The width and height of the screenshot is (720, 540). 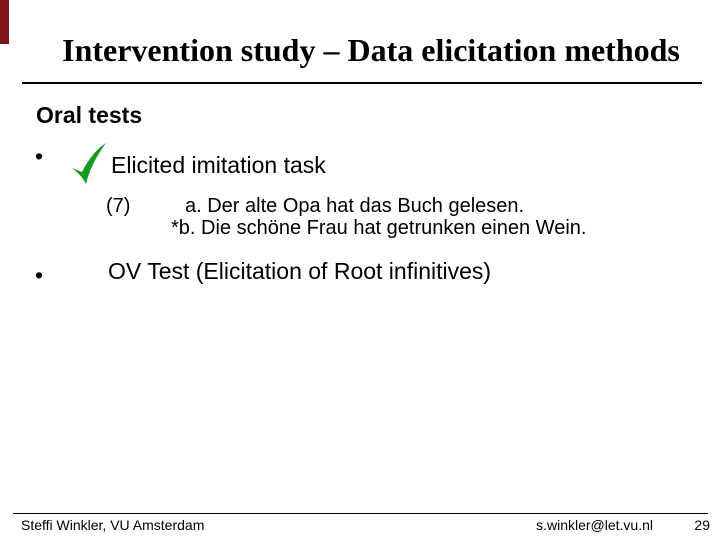 What do you see at coordinates (702, 525) in the screenshot?
I see `footer-page-number: 29` at bounding box center [702, 525].